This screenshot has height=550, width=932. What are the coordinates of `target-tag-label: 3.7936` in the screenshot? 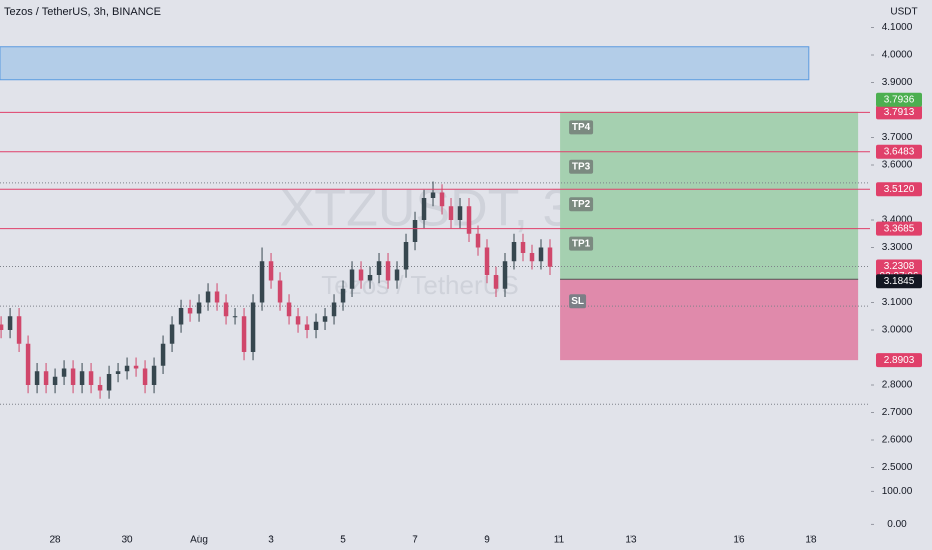 It's located at (899, 99).